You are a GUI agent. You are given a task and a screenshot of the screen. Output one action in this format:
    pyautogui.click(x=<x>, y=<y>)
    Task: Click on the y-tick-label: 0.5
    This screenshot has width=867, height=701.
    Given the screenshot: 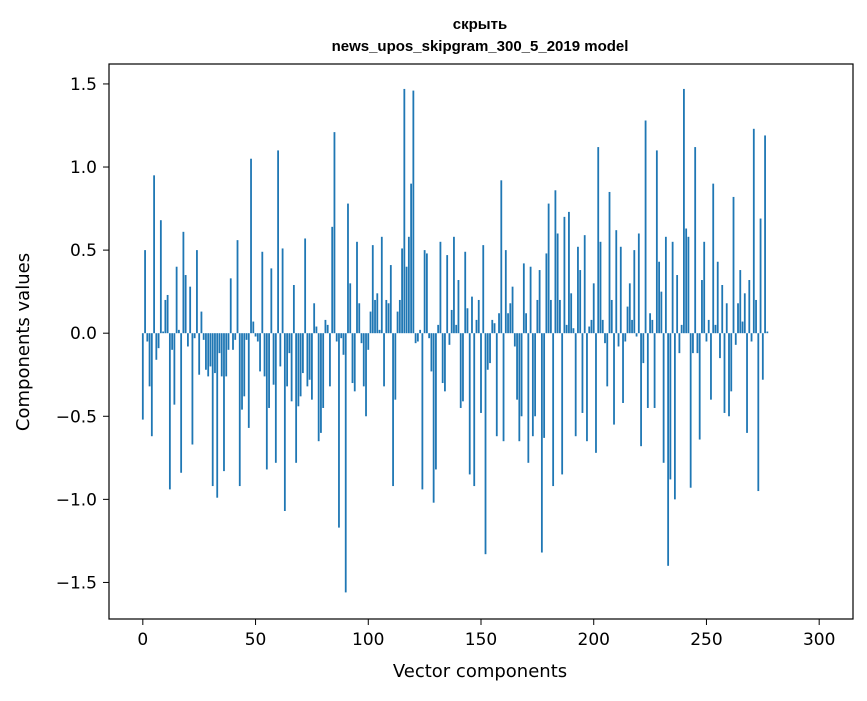 What is the action you would take?
    pyautogui.click(x=83, y=251)
    